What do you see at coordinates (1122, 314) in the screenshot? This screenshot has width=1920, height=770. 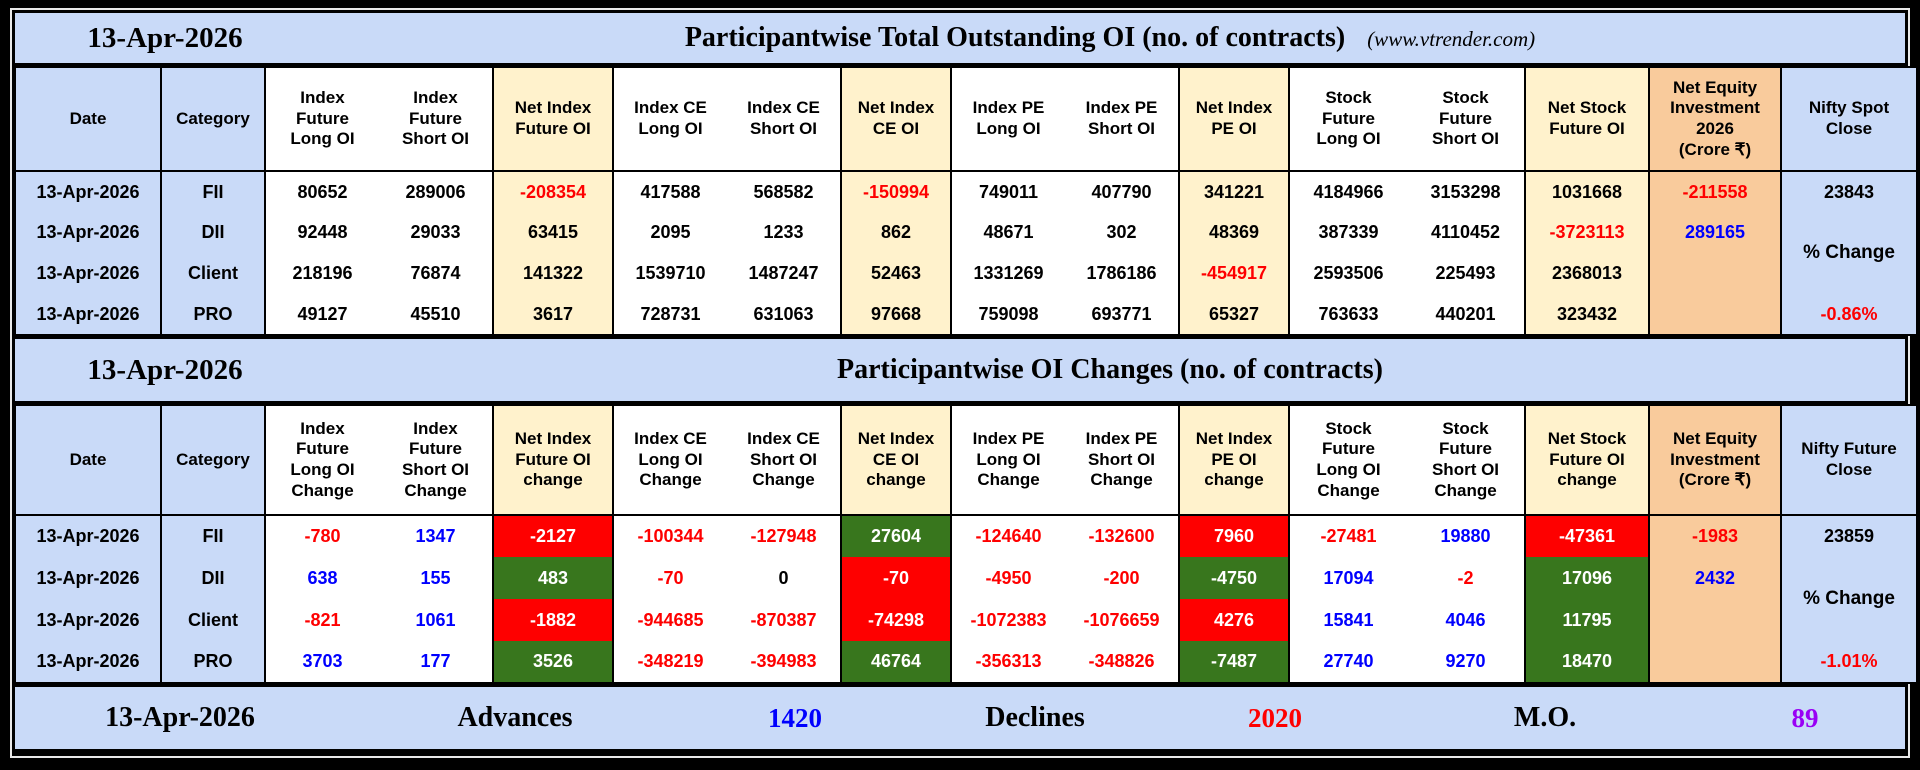 I see `table-cell: 693771` at bounding box center [1122, 314].